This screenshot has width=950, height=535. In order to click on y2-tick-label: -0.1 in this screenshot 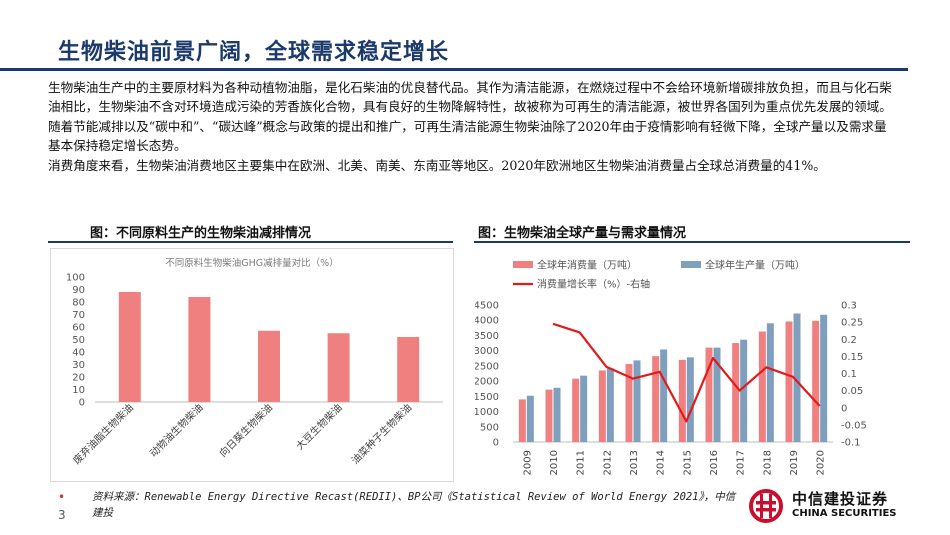, I will do `click(851, 443)`.